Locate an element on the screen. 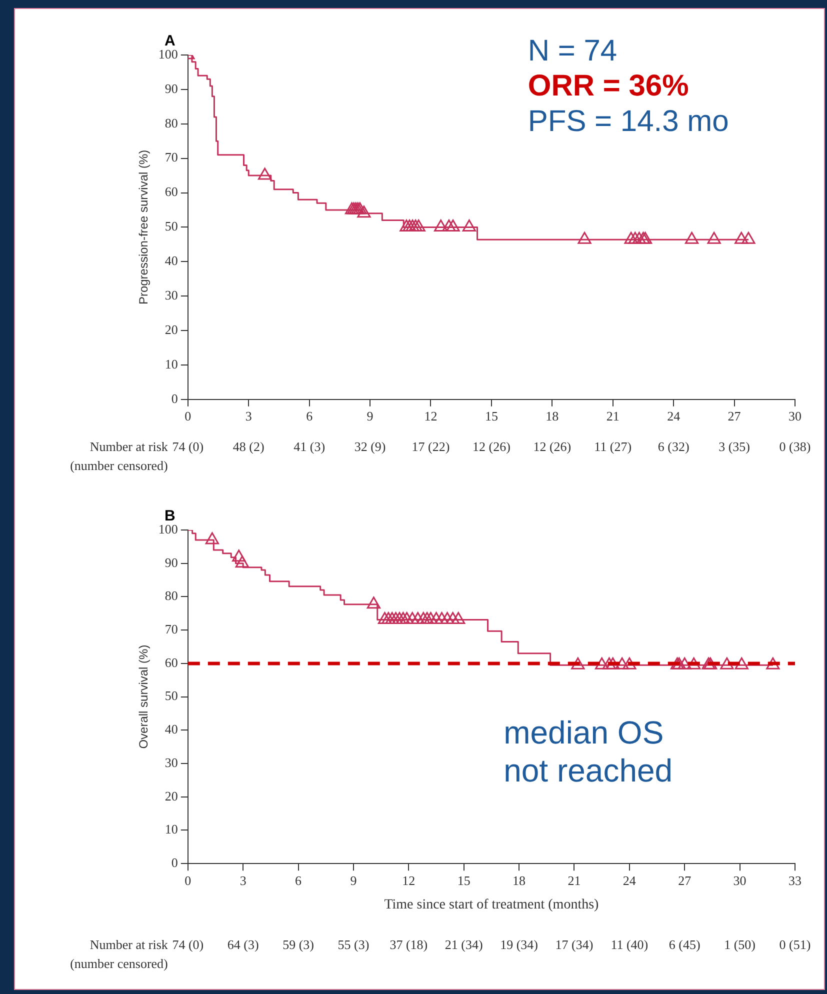 The width and height of the screenshot is (827, 994). text: 0 (51) is located at coordinates (795, 944).